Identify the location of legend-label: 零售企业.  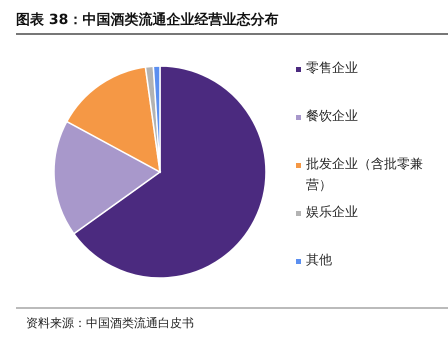
(332, 68).